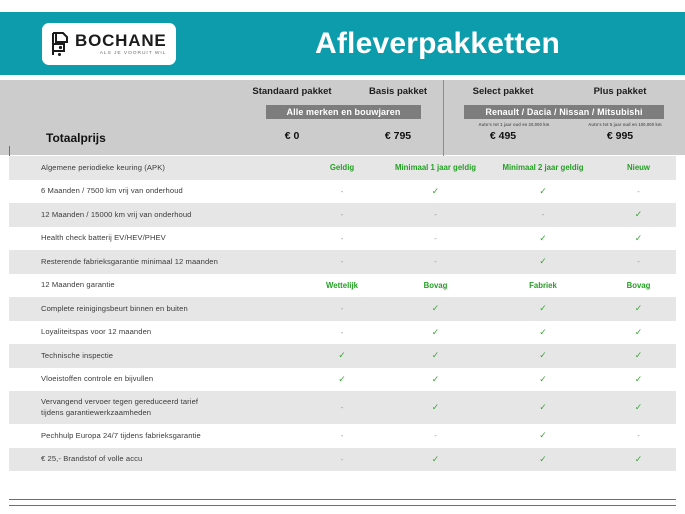 The image size is (685, 514). I want to click on price-basis: € 795, so click(398, 136).